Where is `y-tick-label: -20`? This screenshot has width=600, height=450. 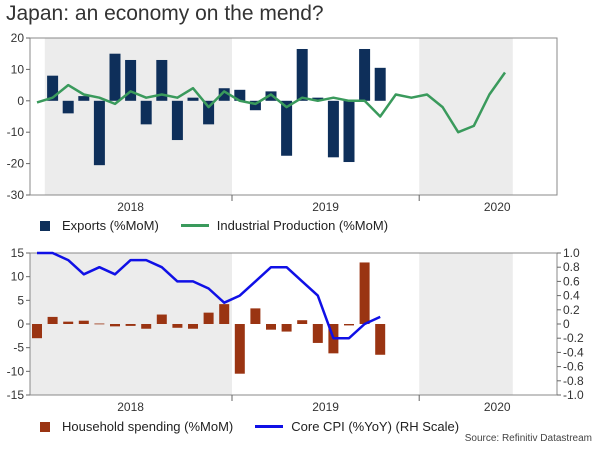
y-tick-label: -20 is located at coordinates (16, 164).